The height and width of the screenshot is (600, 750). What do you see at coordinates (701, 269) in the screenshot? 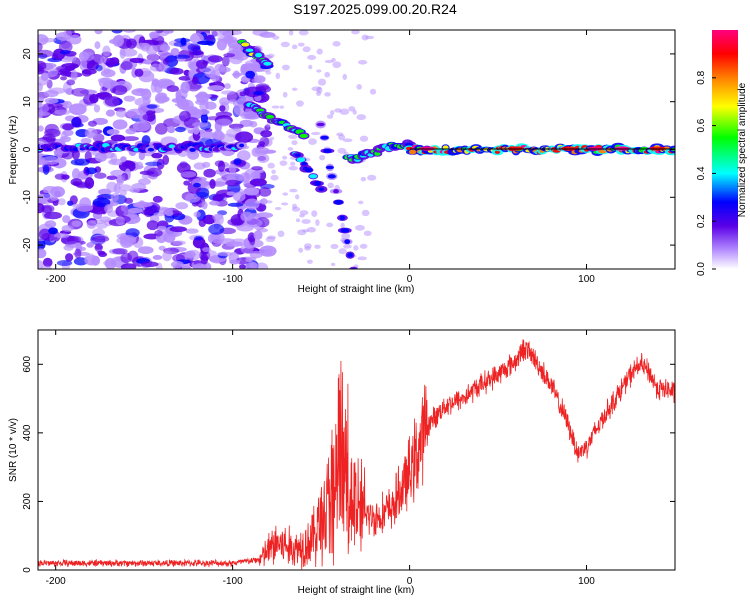
I see `colorbar-tick-label: 0.0` at bounding box center [701, 269].